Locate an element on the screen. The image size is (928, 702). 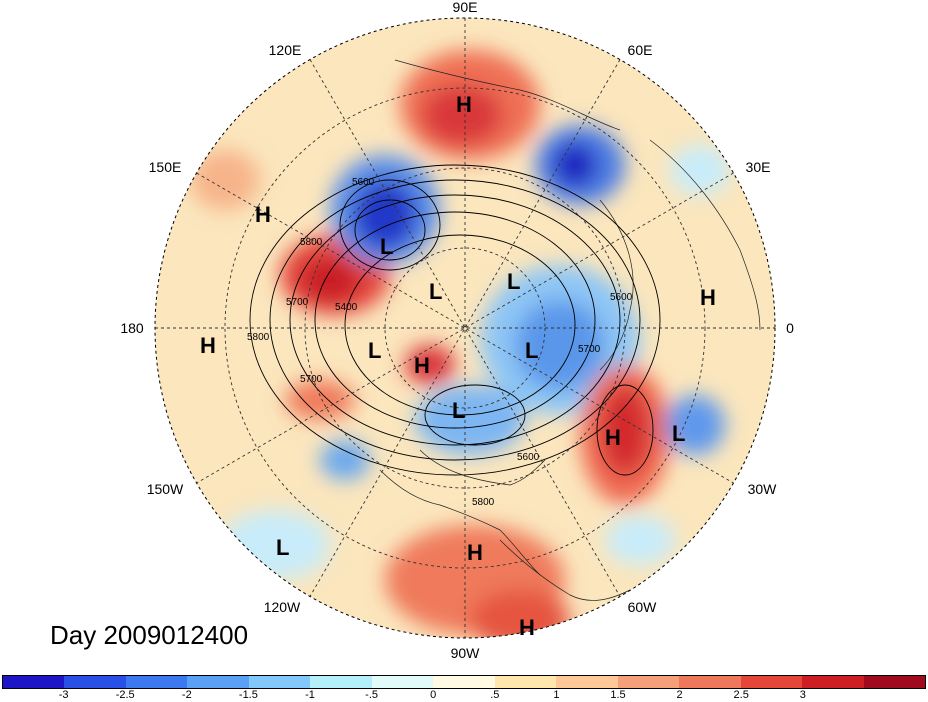
lon-label-120w: 120W is located at coordinates (282, 607).